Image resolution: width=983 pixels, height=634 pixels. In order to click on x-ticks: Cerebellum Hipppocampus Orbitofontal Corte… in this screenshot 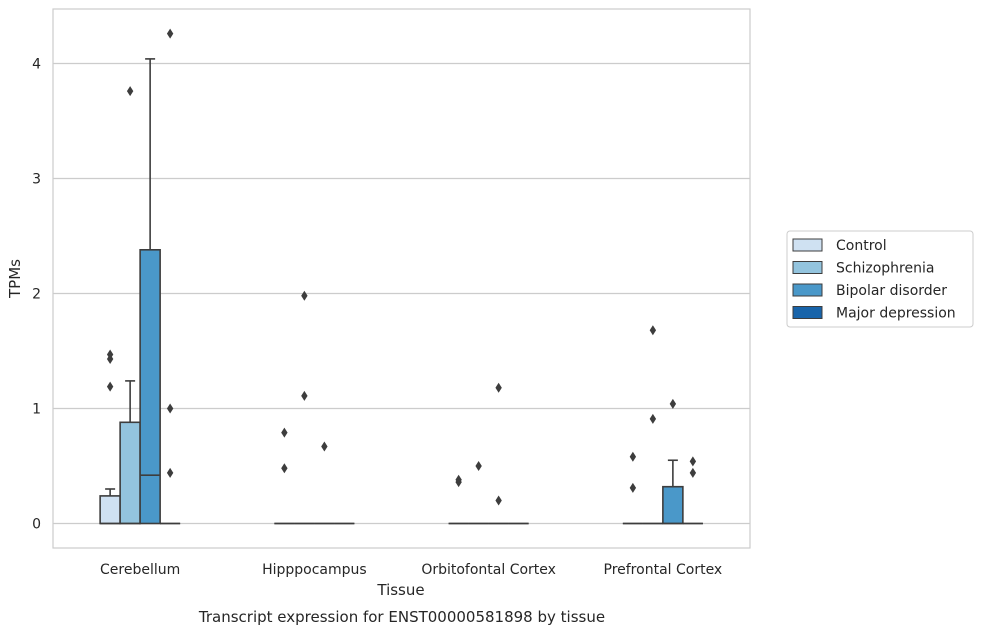, I will do `click(411, 570)`.